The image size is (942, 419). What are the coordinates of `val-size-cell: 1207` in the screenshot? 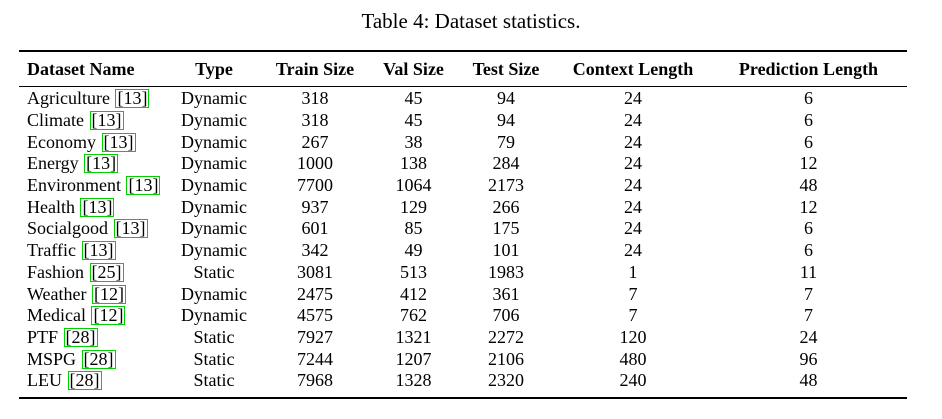 It's located at (413, 358).